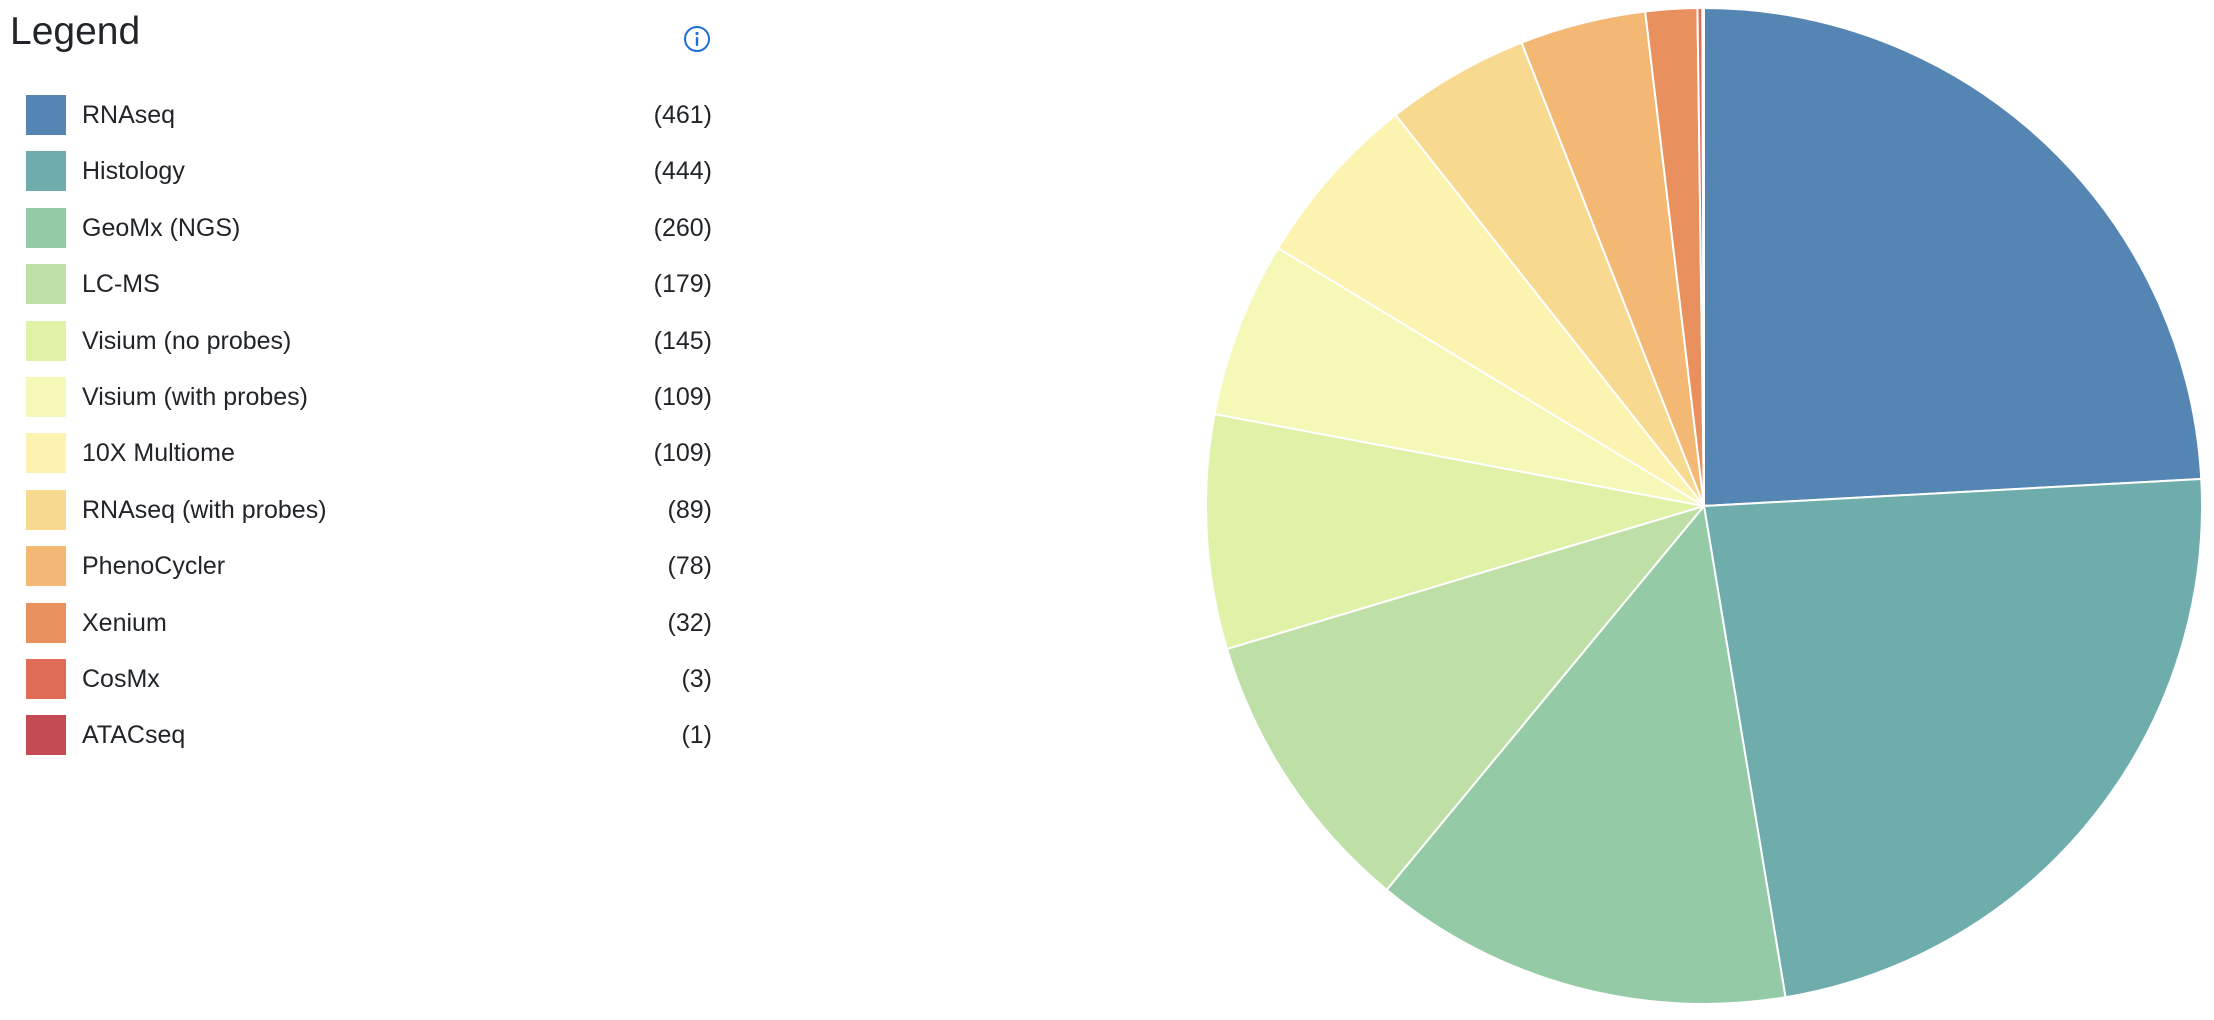 The width and height of the screenshot is (2214, 1020). I want to click on legend-item: Histology (444), so click(369, 171).